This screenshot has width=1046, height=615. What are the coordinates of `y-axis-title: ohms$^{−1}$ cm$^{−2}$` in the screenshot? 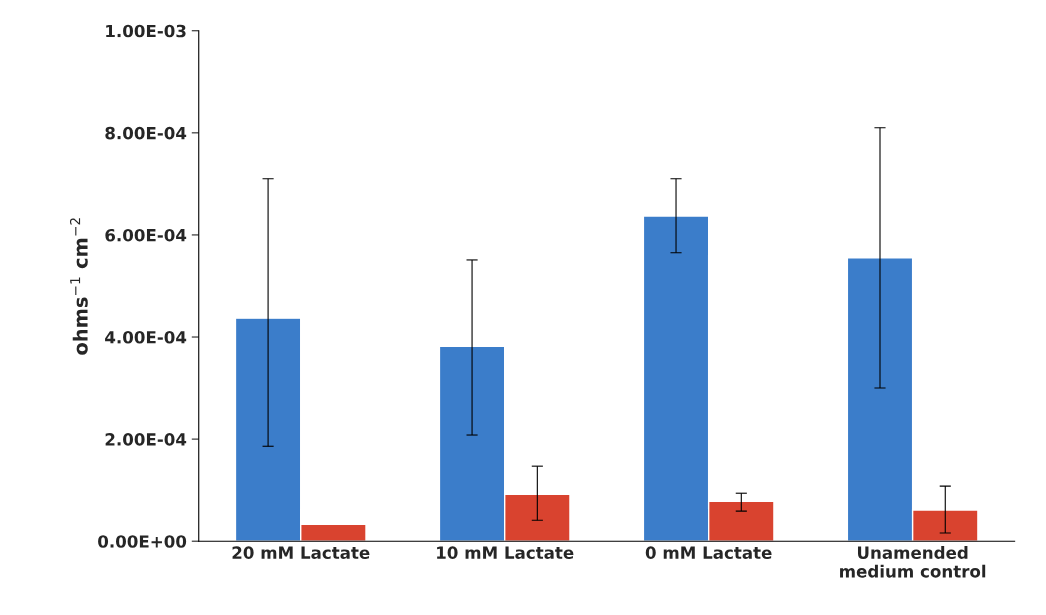 It's located at (78, 286).